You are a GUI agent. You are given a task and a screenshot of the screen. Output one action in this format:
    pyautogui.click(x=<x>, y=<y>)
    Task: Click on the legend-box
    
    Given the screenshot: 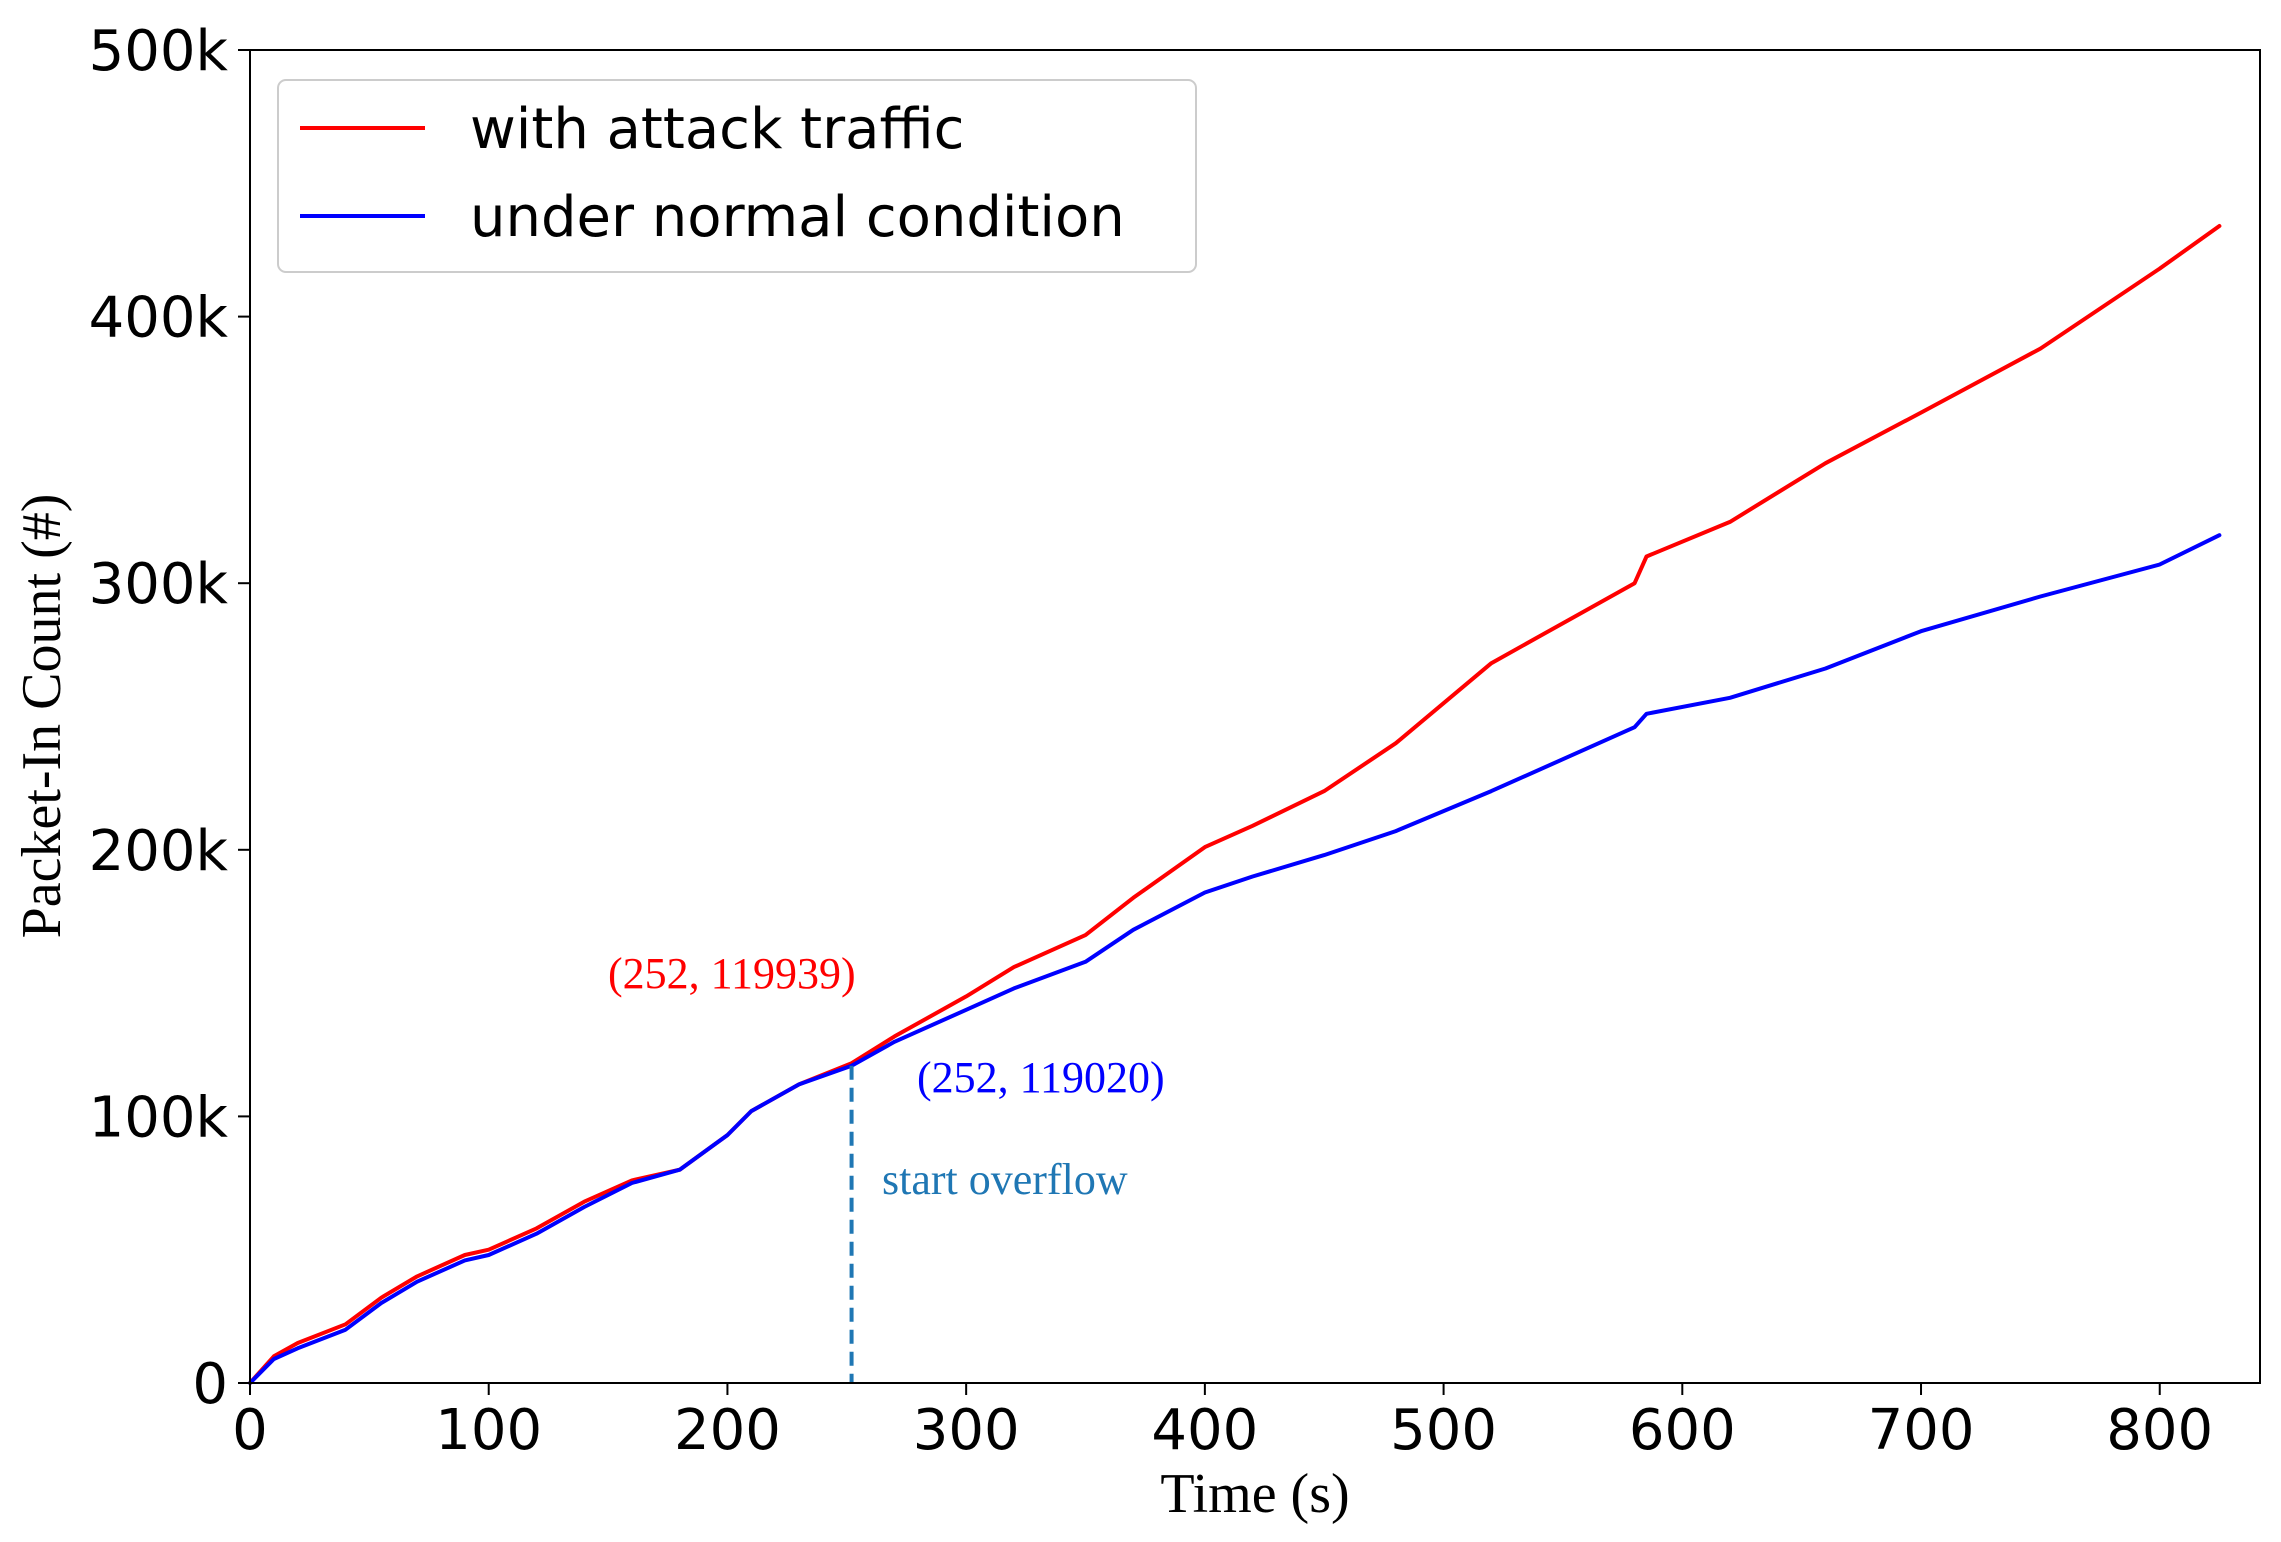 What is the action you would take?
    pyautogui.click(x=737, y=176)
    